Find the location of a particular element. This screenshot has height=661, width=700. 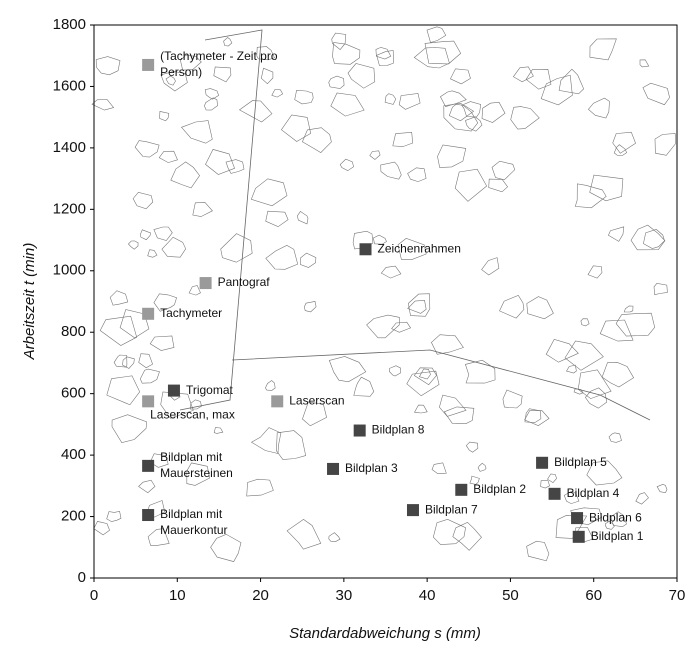

point-label: Bildplan 4 is located at coordinates (593, 493).